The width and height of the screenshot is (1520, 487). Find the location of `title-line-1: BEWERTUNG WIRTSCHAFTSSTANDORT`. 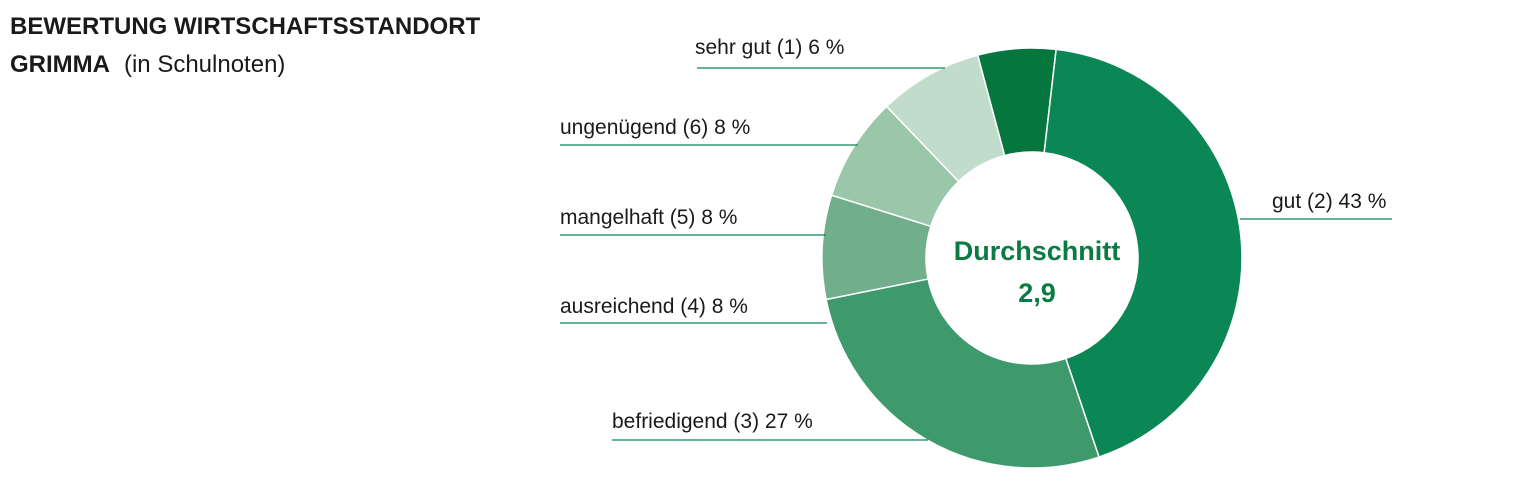

title-line-1: BEWERTUNG WIRTSCHAFTSSTANDORT is located at coordinates (245, 26).